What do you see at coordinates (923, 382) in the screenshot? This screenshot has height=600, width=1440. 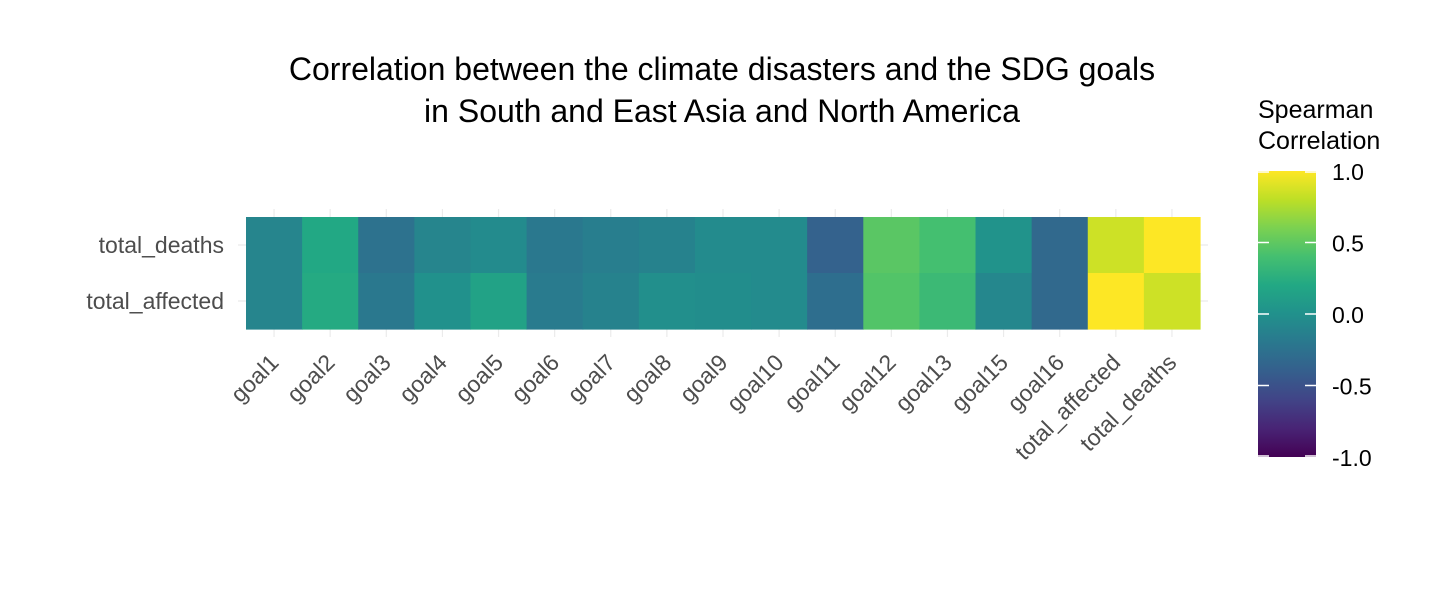 I see `x-tick-label: goal13` at bounding box center [923, 382].